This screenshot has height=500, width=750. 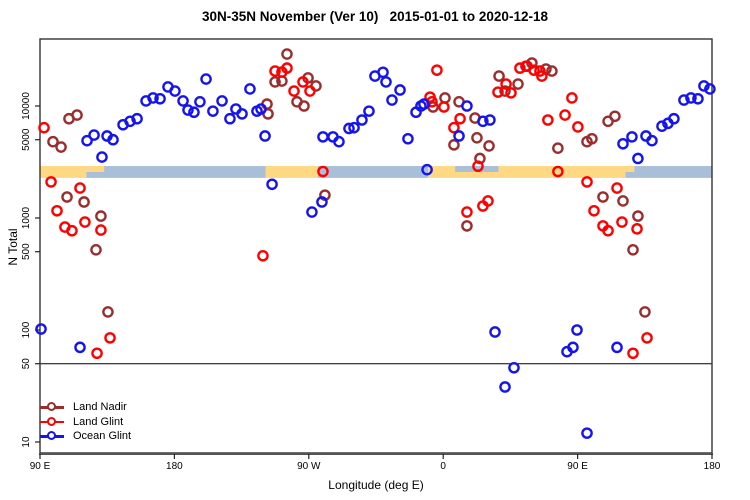 I want to click on legend-item-ocean-glint: Ocean Glint, so click(x=85, y=436).